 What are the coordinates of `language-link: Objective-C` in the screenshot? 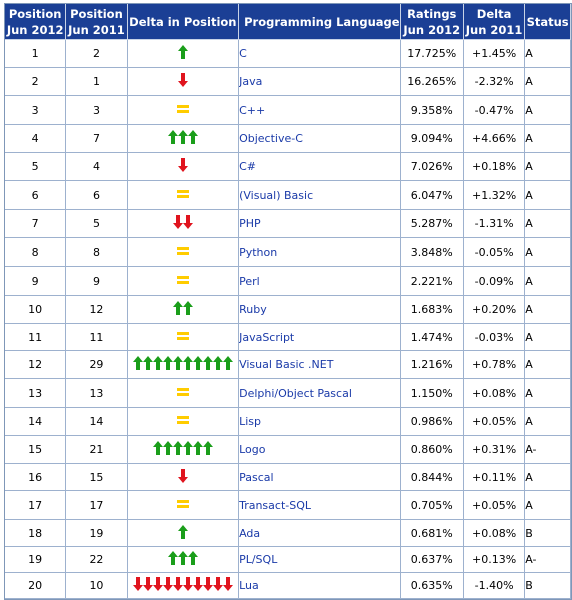 It's located at (320, 139).